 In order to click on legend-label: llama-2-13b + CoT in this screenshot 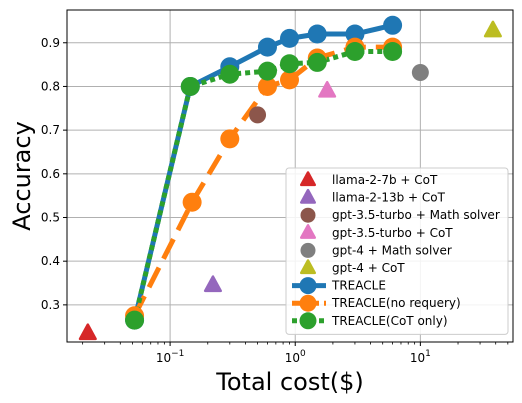, I will do `click(389, 198)`.